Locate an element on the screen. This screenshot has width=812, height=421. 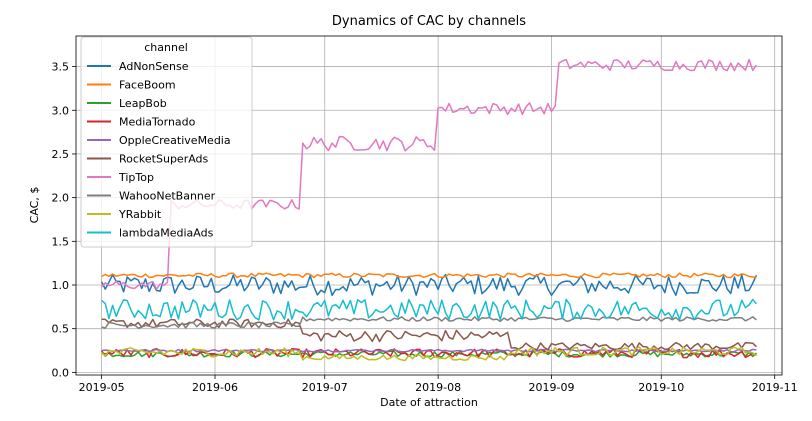
series-line-lambdamediaads is located at coordinates (429, 309).